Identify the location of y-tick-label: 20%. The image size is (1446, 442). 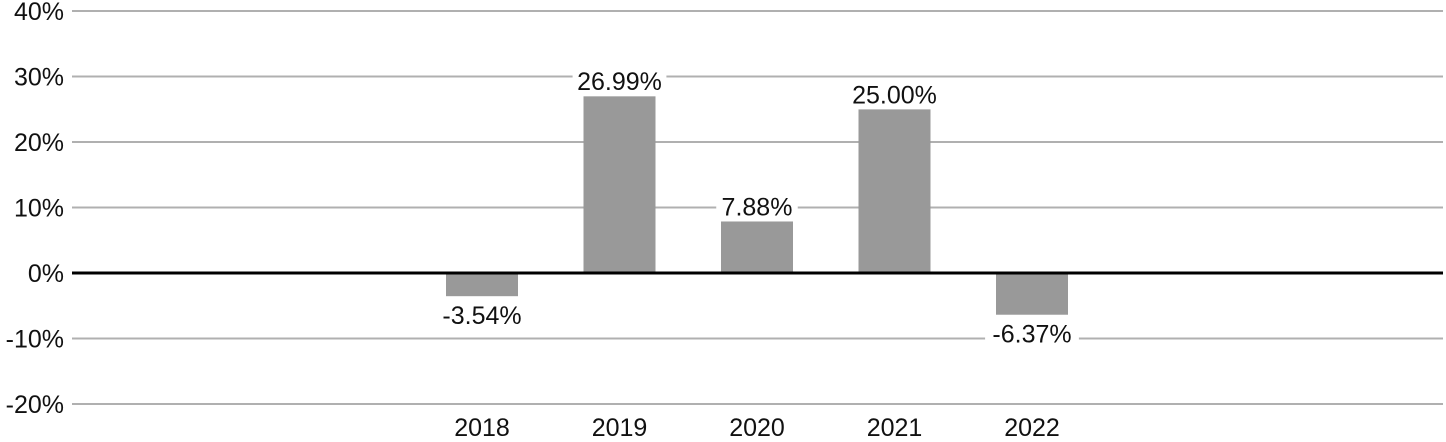
(39, 143).